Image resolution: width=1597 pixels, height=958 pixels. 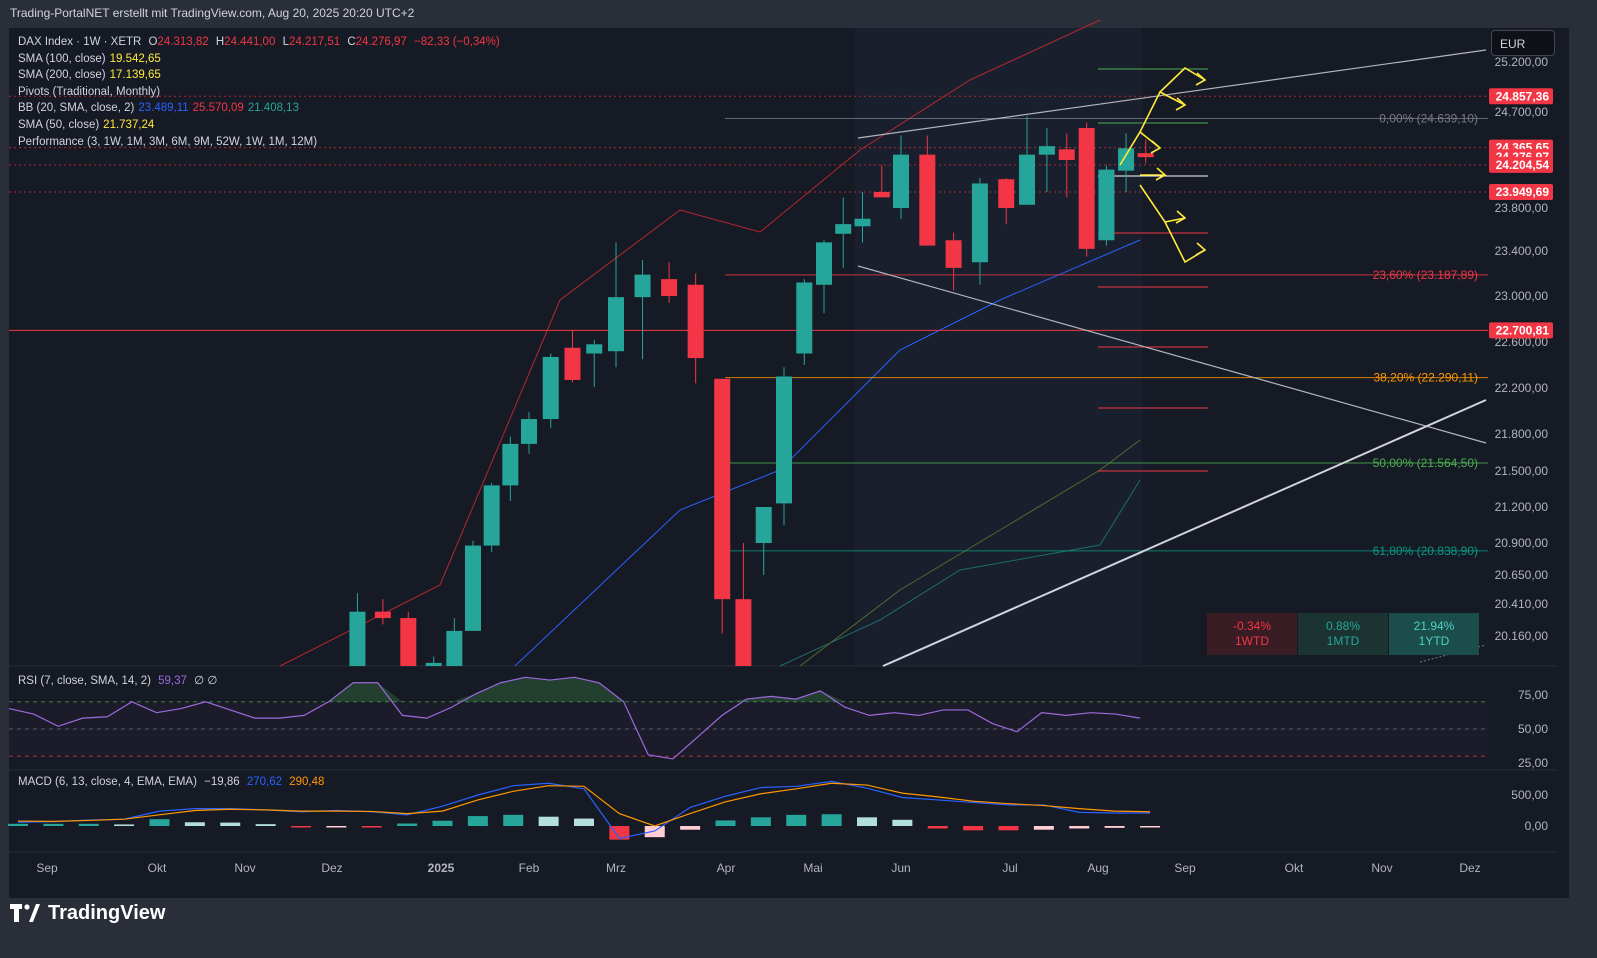 I want to click on legend-sma100-label: SMA (100, close), so click(x=62, y=58).